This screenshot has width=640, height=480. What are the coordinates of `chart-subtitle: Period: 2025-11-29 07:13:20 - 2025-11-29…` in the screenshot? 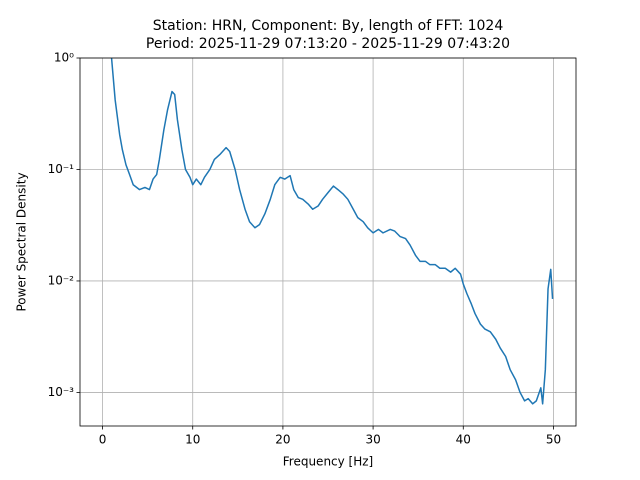 It's located at (328, 44).